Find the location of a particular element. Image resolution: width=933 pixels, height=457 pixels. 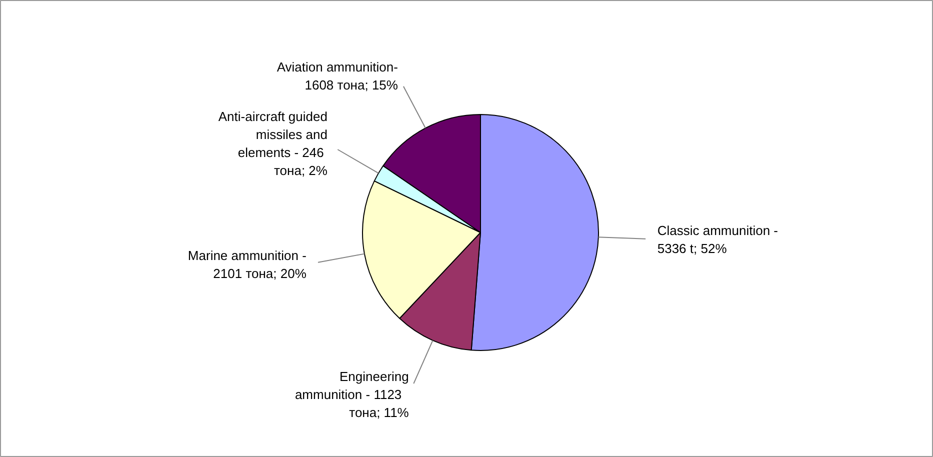

slice-label: Marine ammunition - 2101 тона; 20% is located at coordinates (247, 264).